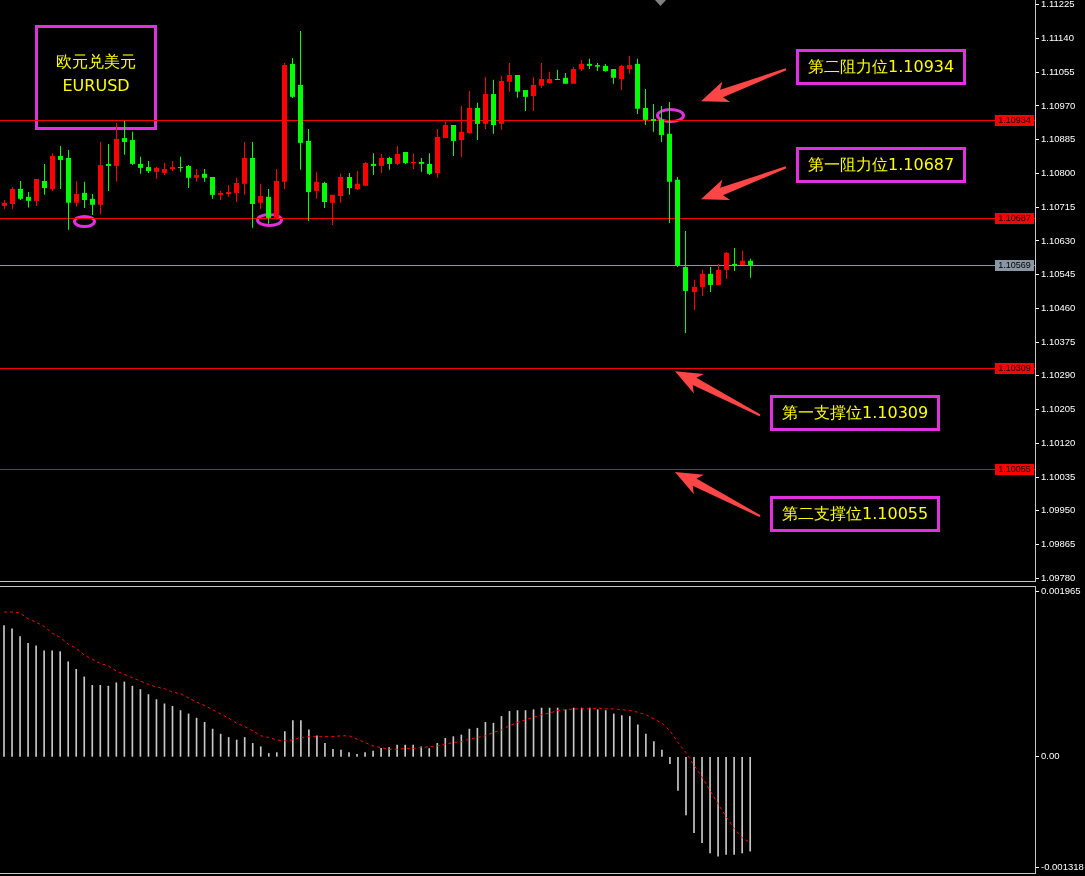  Describe the element at coordinates (1058, 375) in the screenshot. I see `y-tick-label: 1.10290` at that location.